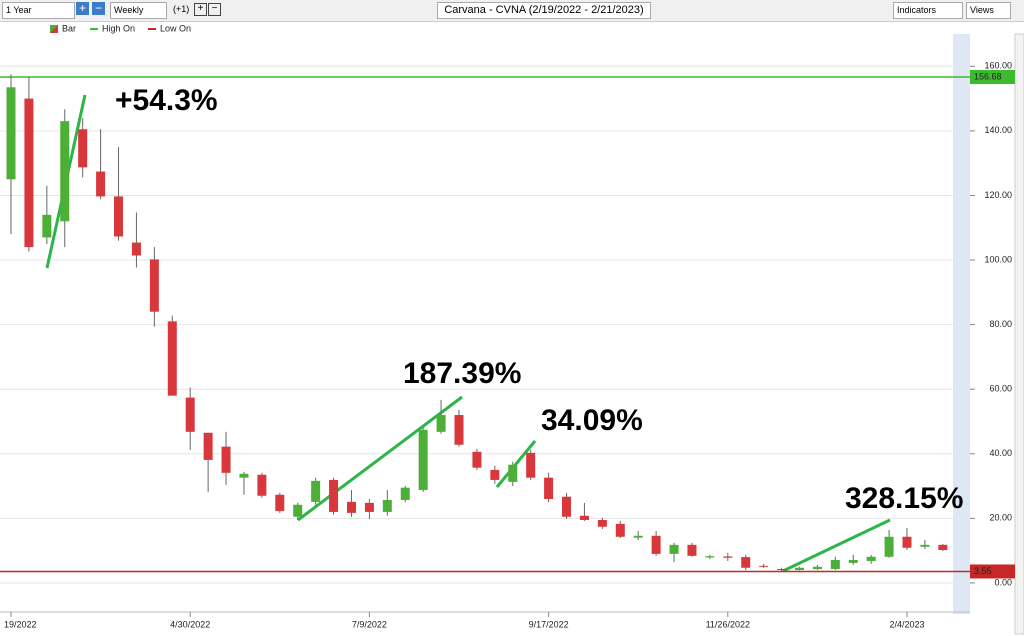 The width and height of the screenshot is (1024, 636). I want to click on y-tick-label: 120.00, so click(998, 195).